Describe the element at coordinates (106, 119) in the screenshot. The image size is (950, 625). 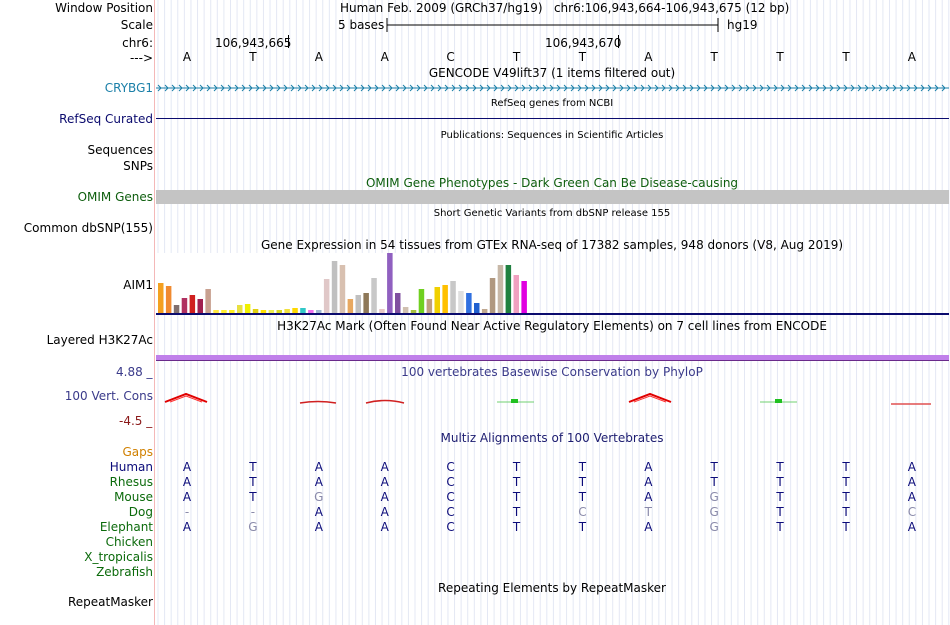
I see `refseq-label: RefSeq Curated` at that location.